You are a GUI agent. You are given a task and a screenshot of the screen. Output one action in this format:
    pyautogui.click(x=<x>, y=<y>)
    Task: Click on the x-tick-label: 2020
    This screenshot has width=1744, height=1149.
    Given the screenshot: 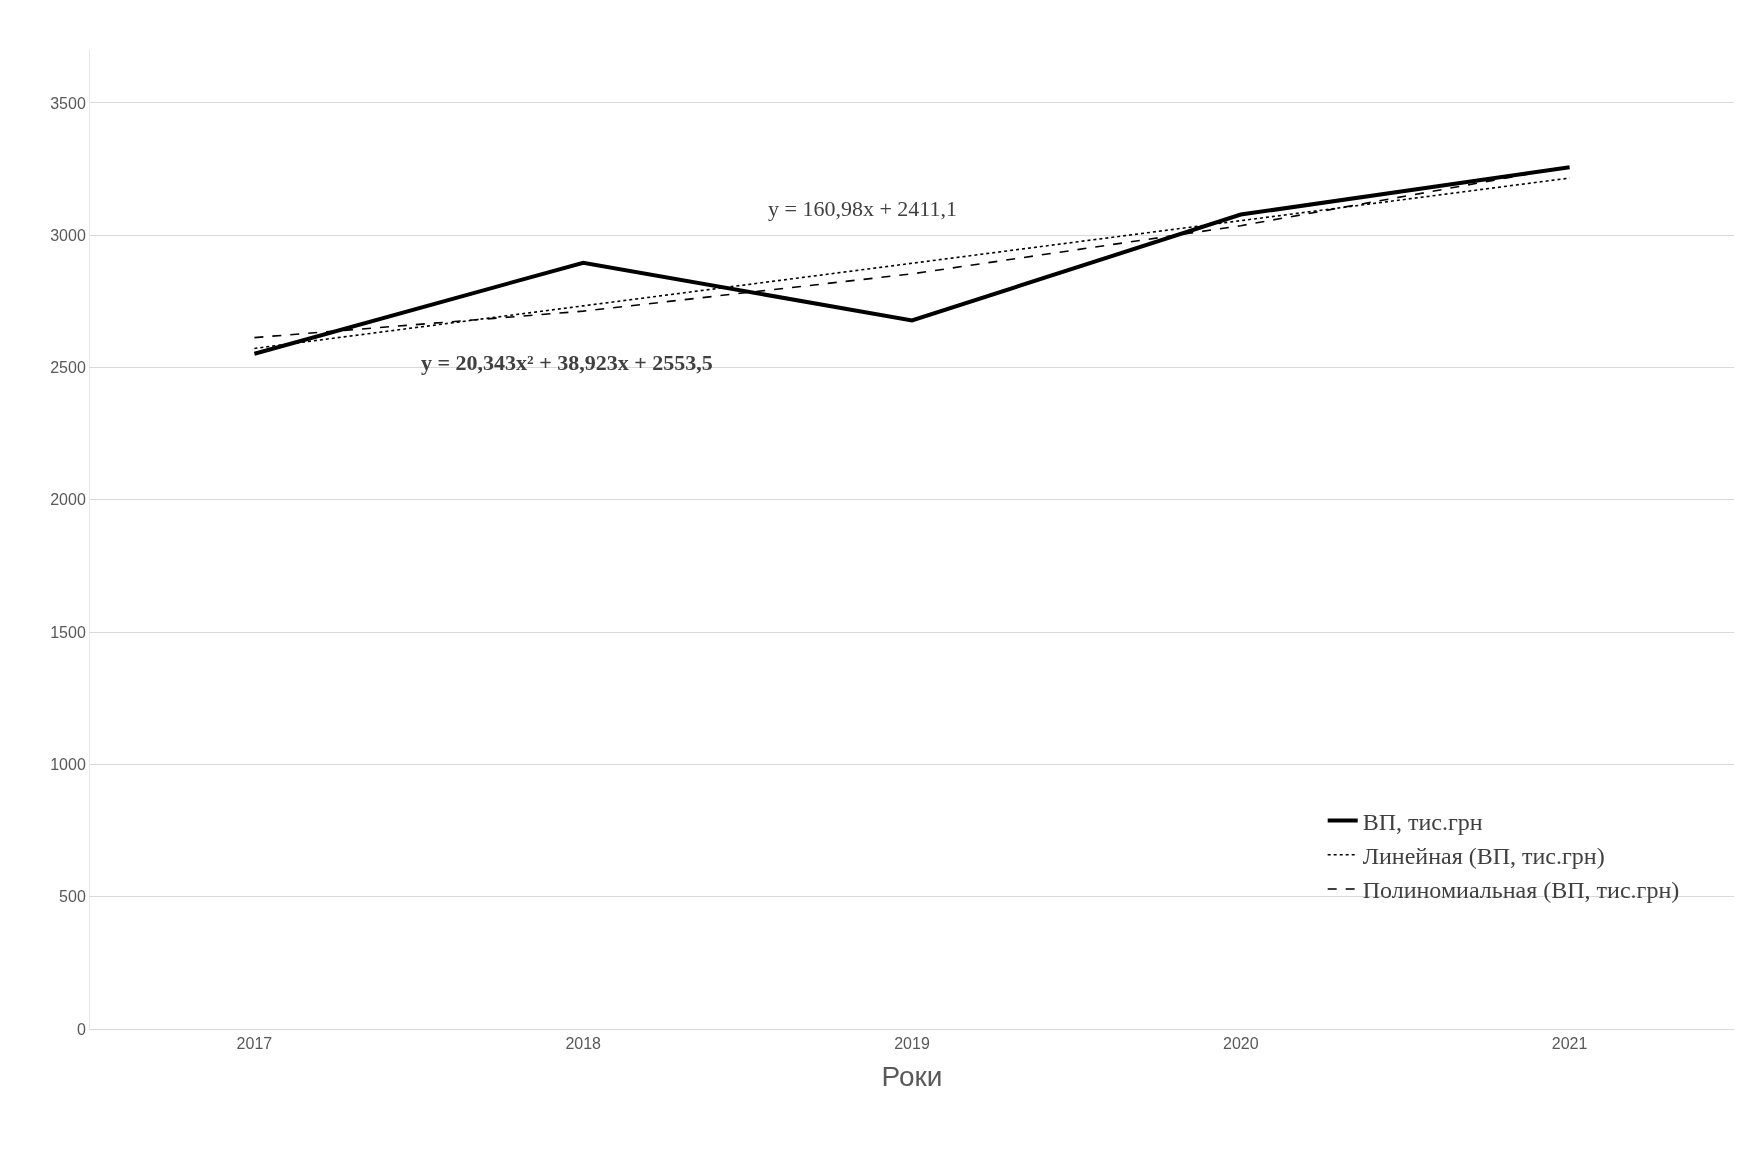 What is the action you would take?
    pyautogui.click(x=1241, y=1044)
    